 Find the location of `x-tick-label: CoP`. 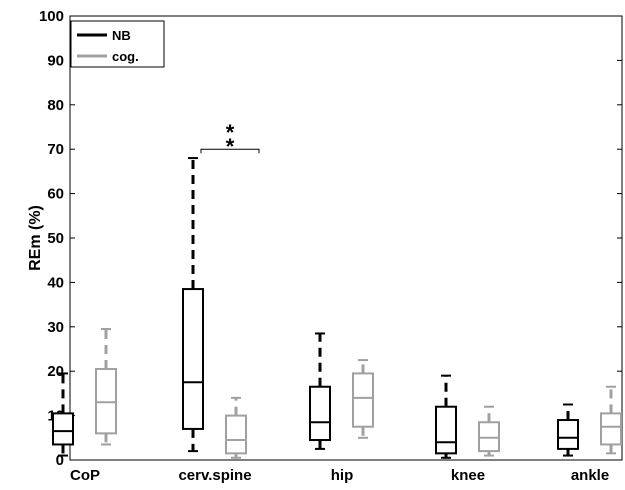

x-tick-label: CoP is located at coordinates (85, 475).